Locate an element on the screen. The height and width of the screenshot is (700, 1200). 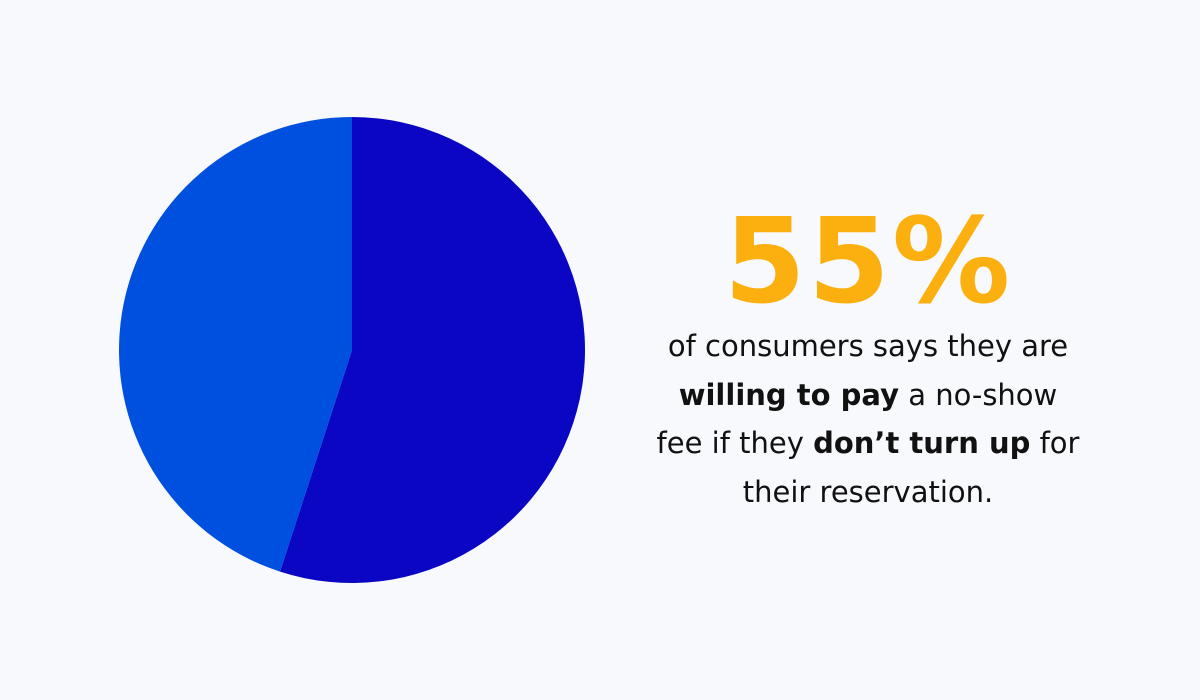
caption-text: of consumers says they are is located at coordinates (868, 346).